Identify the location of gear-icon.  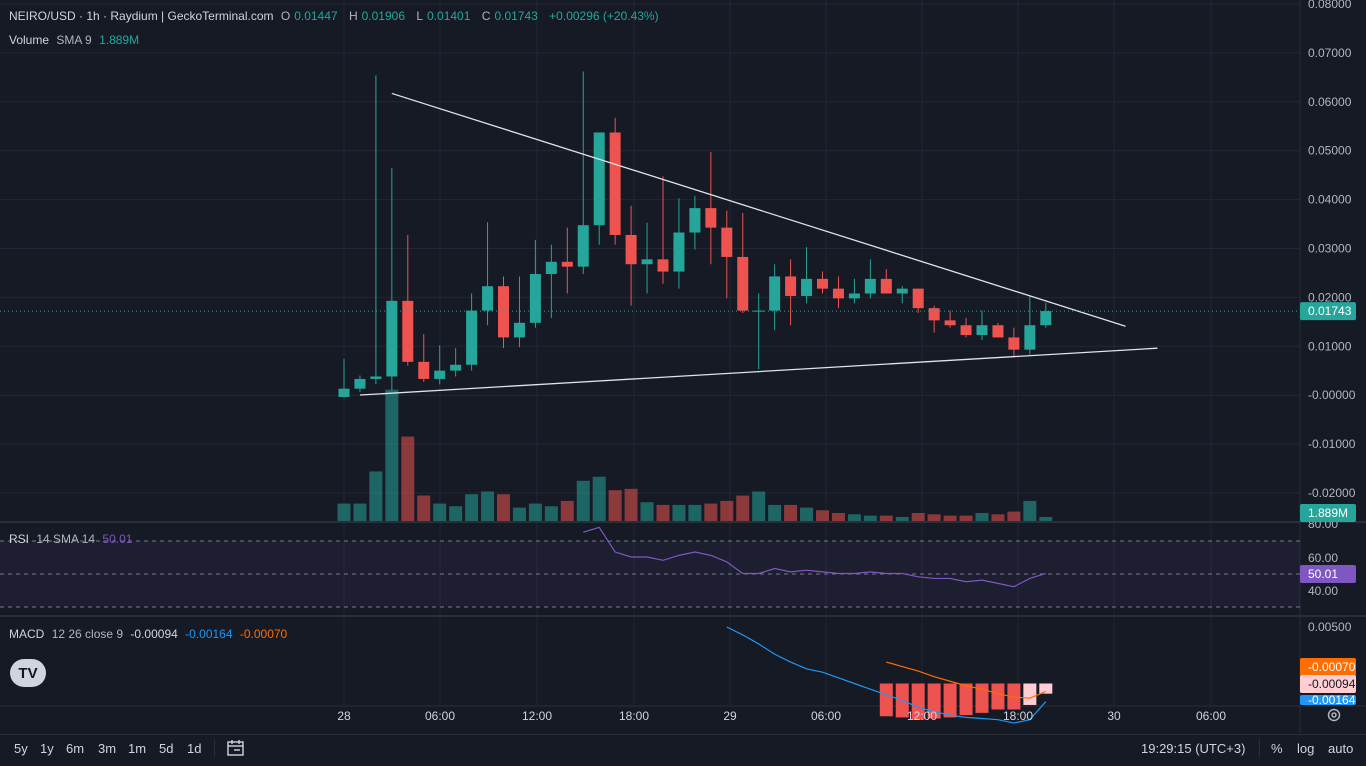
(1334, 715).